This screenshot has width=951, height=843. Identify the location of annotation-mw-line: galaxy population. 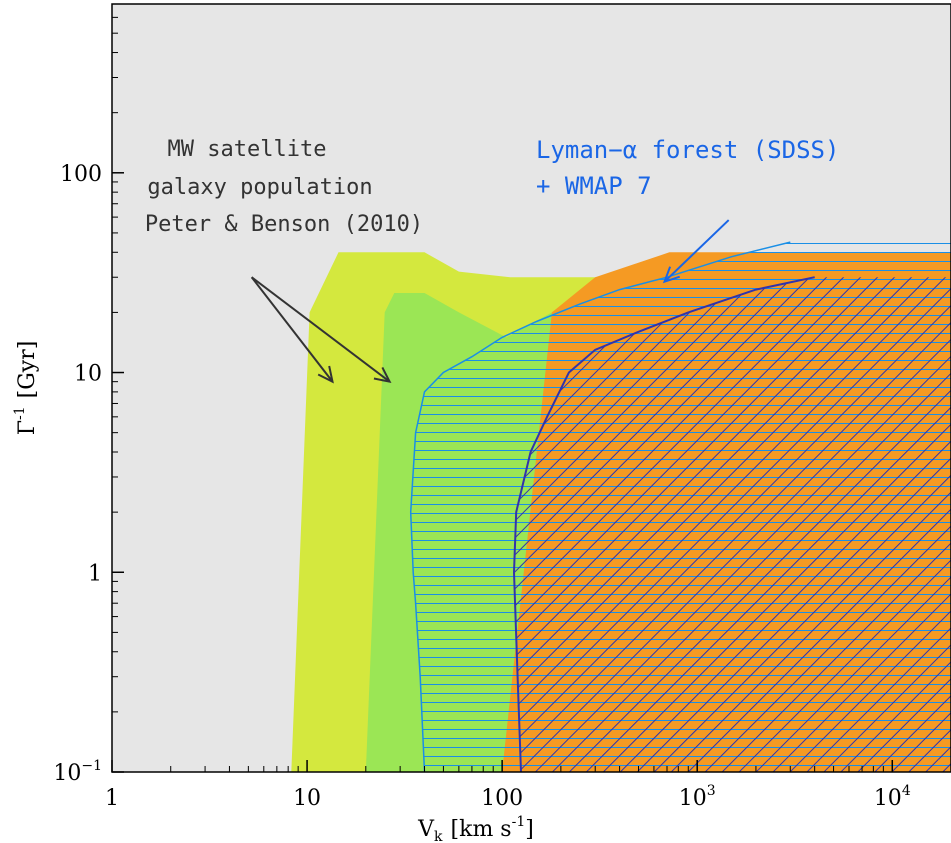
(259, 187).